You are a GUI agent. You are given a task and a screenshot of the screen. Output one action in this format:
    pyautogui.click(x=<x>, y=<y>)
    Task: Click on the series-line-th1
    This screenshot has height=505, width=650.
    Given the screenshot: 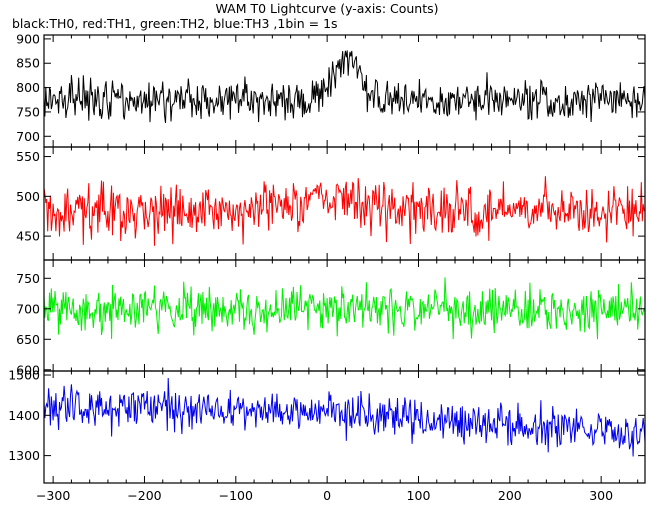 What is the action you would take?
    pyautogui.click(x=344, y=211)
    